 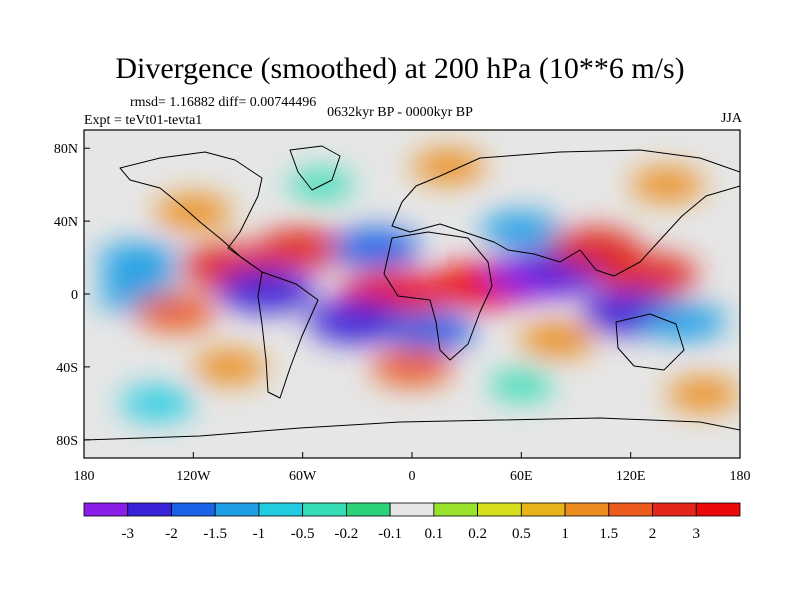 What do you see at coordinates (223, 102) in the screenshot?
I see `stats-label: rmsd= 1.16882 diff= 0.00744496` at bounding box center [223, 102].